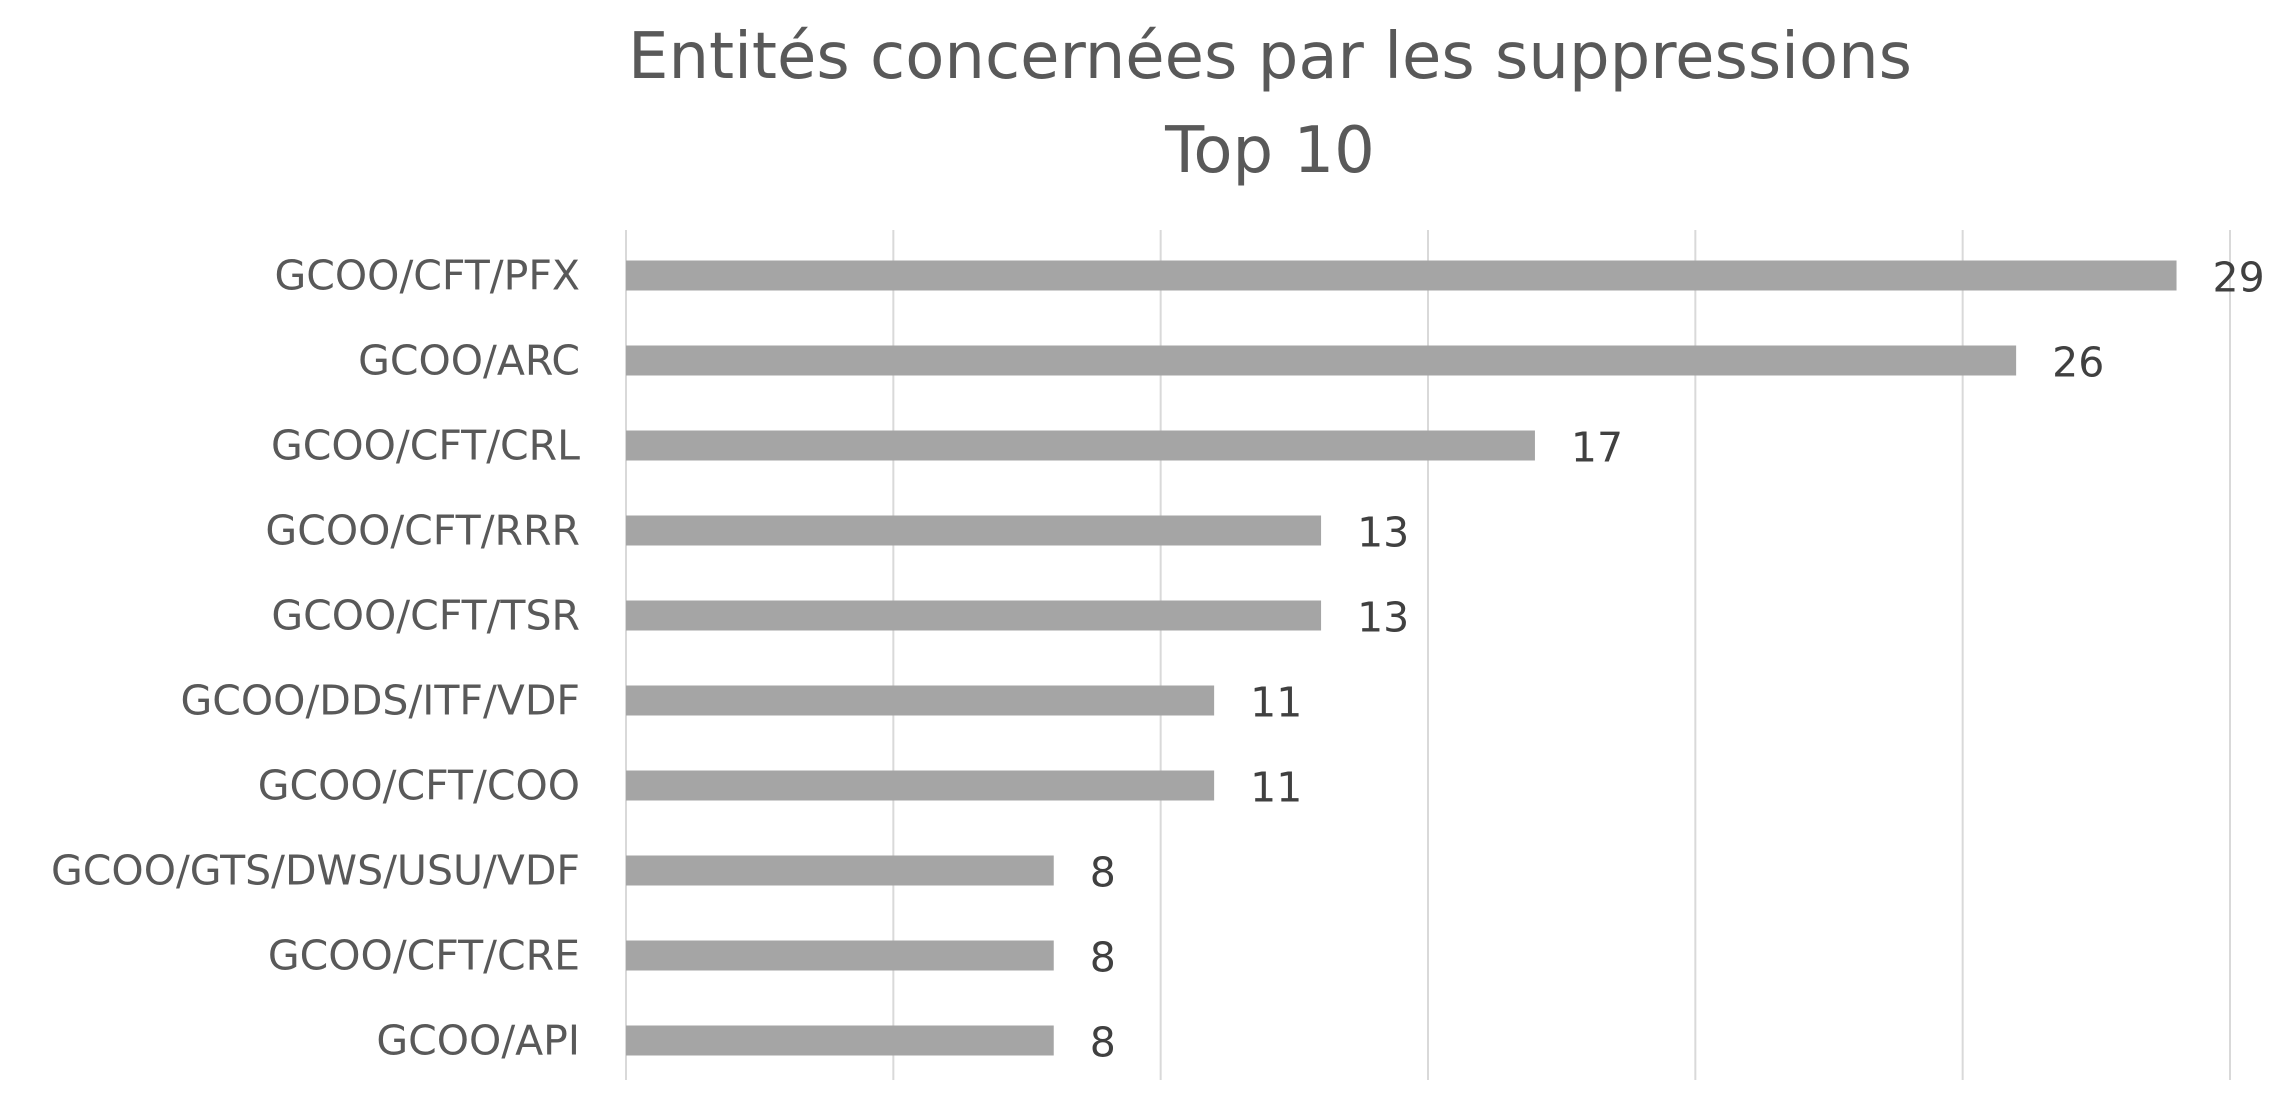 The image size is (2290, 1116). I want to click on chart-title-main: Entités concernées par les suppressions, so click(1270, 57).